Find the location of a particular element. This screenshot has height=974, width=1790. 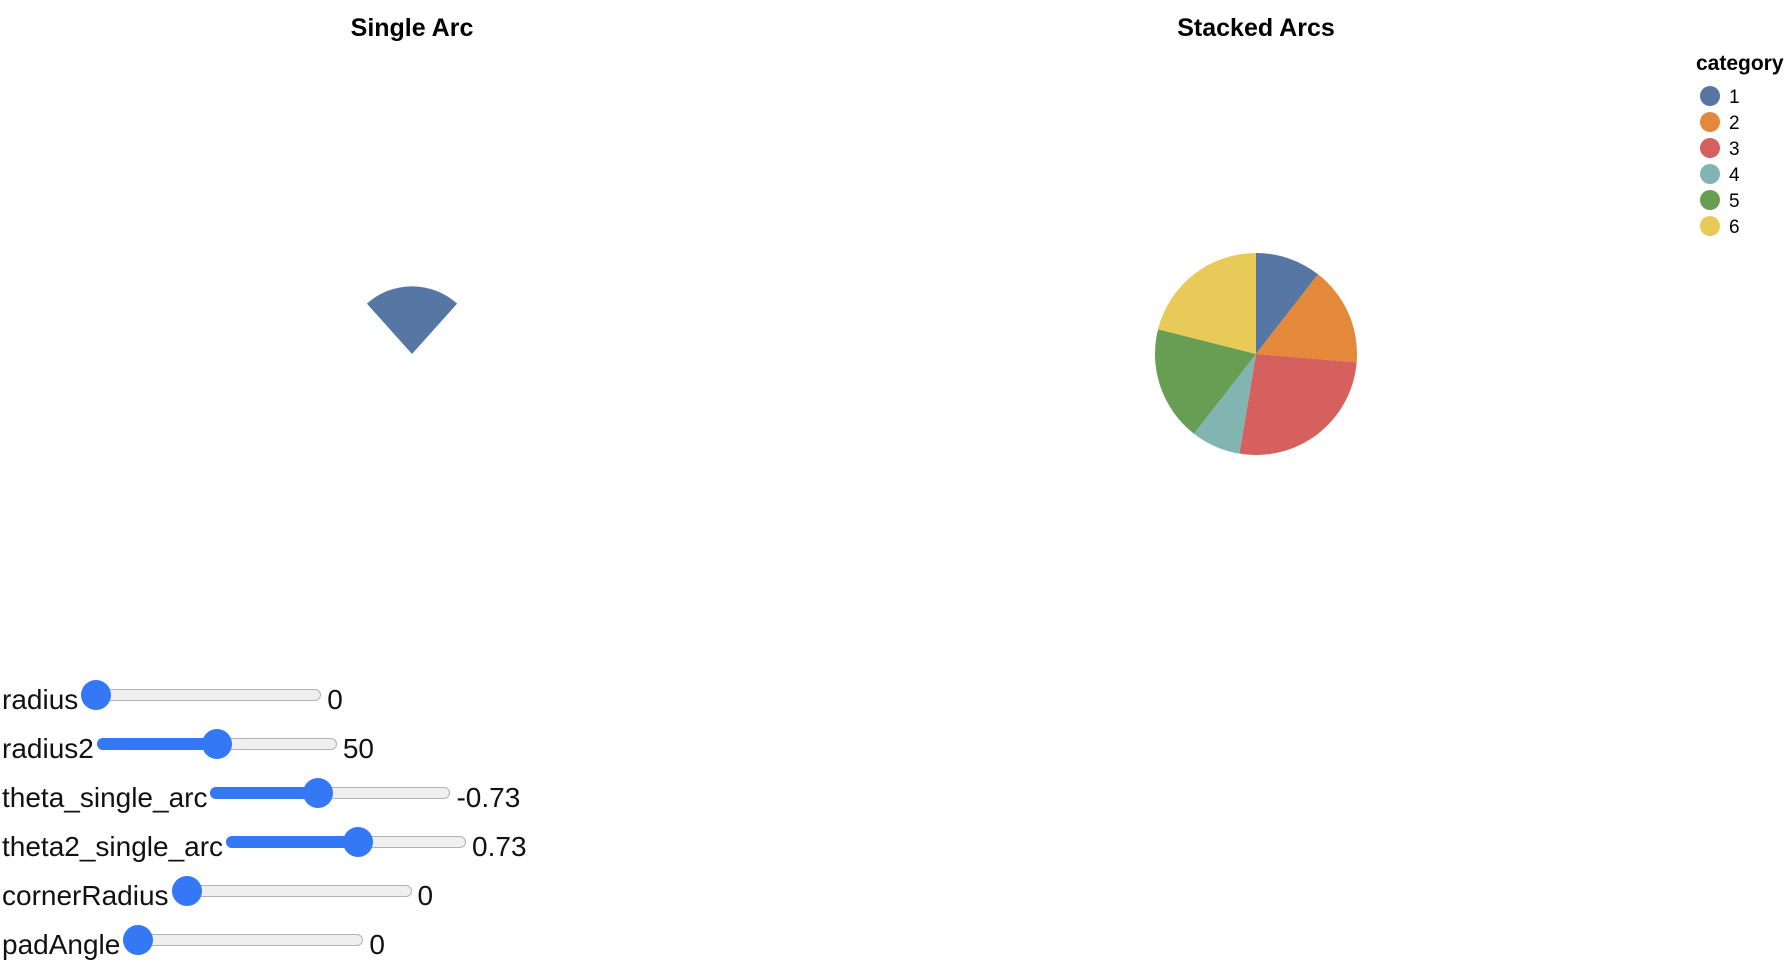

control-row-theta2: theta2_single_arc 0.73 is located at coordinates (350, 846).